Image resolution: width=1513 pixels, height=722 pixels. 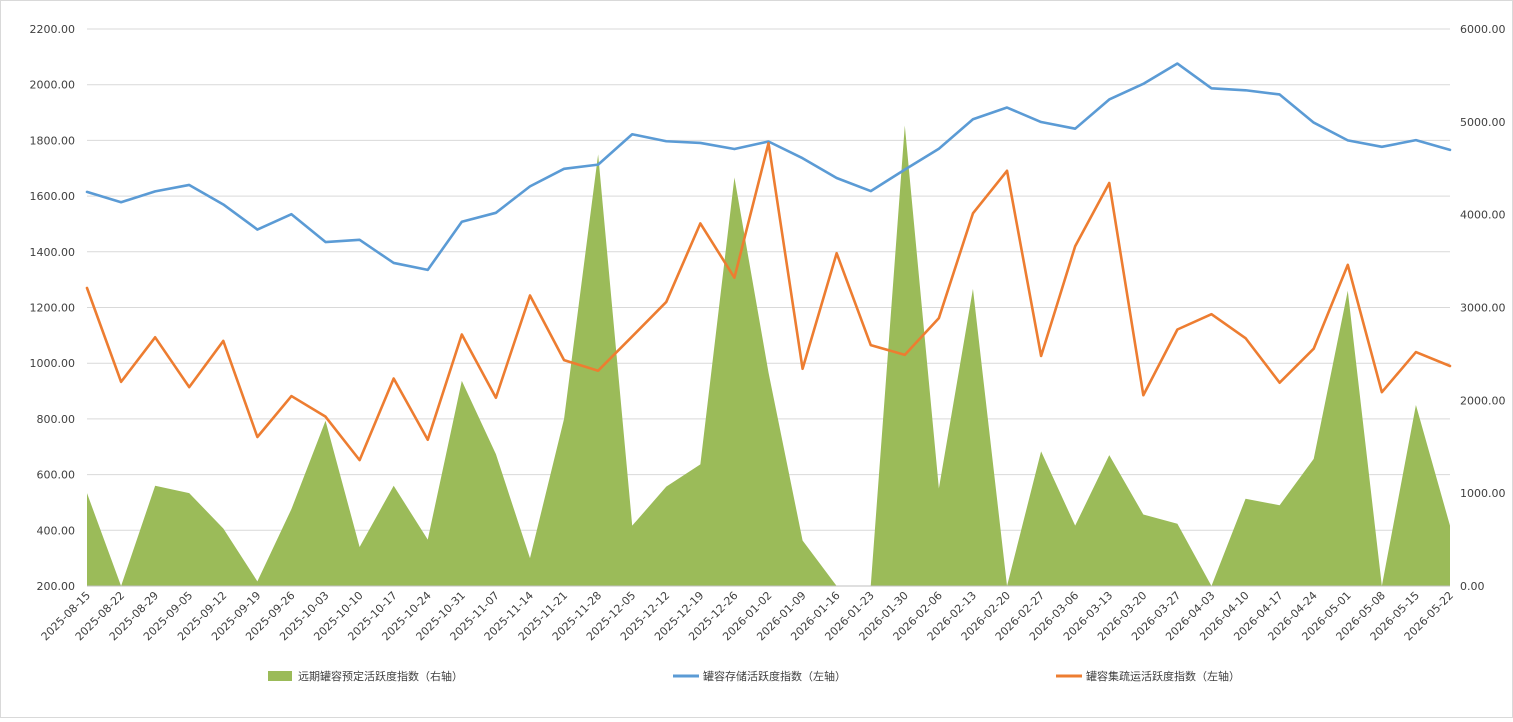 I want to click on left-tick-label: 1200.00, so click(x=53, y=308).